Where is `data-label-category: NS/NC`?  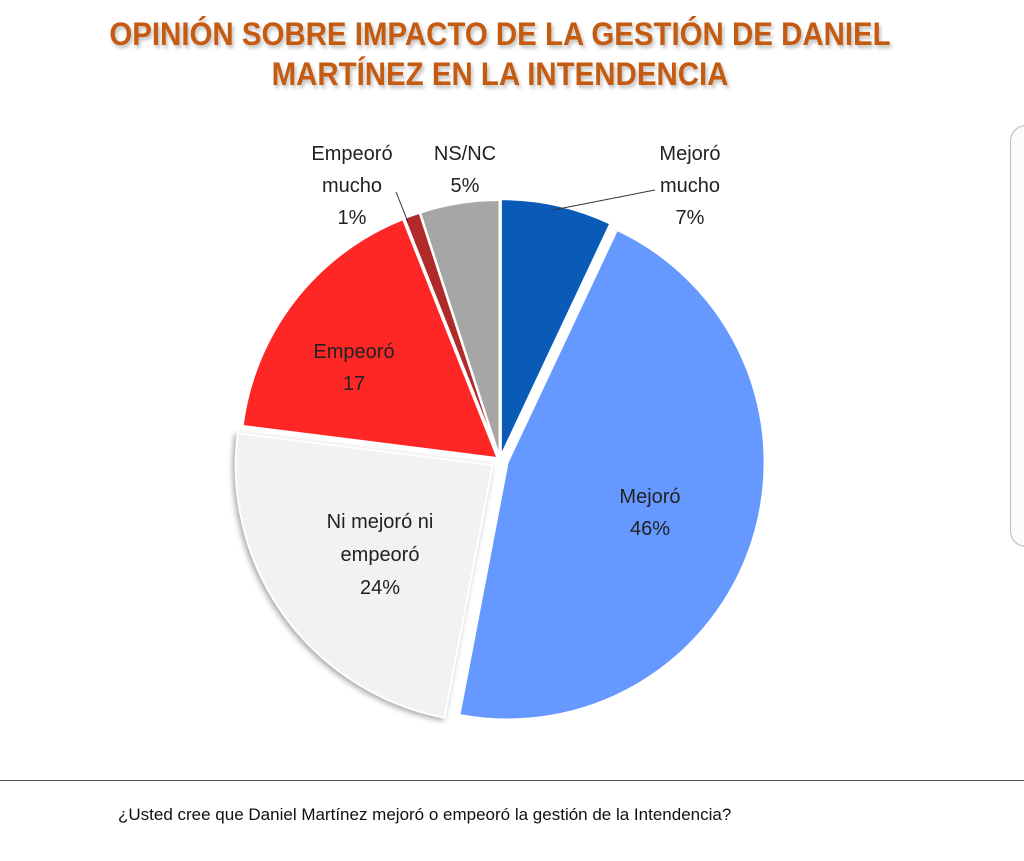
data-label-category: NS/NC is located at coordinates (465, 154).